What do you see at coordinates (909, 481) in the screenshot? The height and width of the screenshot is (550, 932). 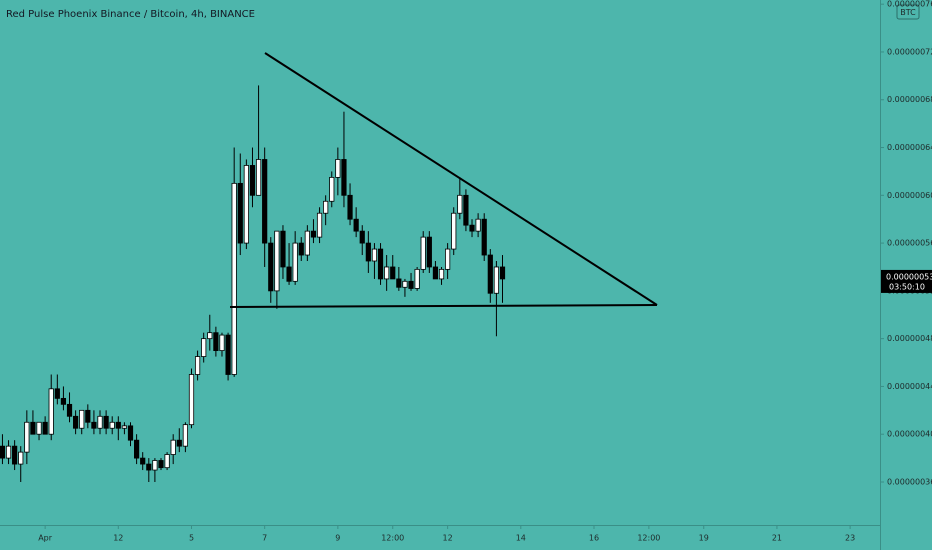 I see `y-tick-label: 0.00000036` at bounding box center [909, 481].